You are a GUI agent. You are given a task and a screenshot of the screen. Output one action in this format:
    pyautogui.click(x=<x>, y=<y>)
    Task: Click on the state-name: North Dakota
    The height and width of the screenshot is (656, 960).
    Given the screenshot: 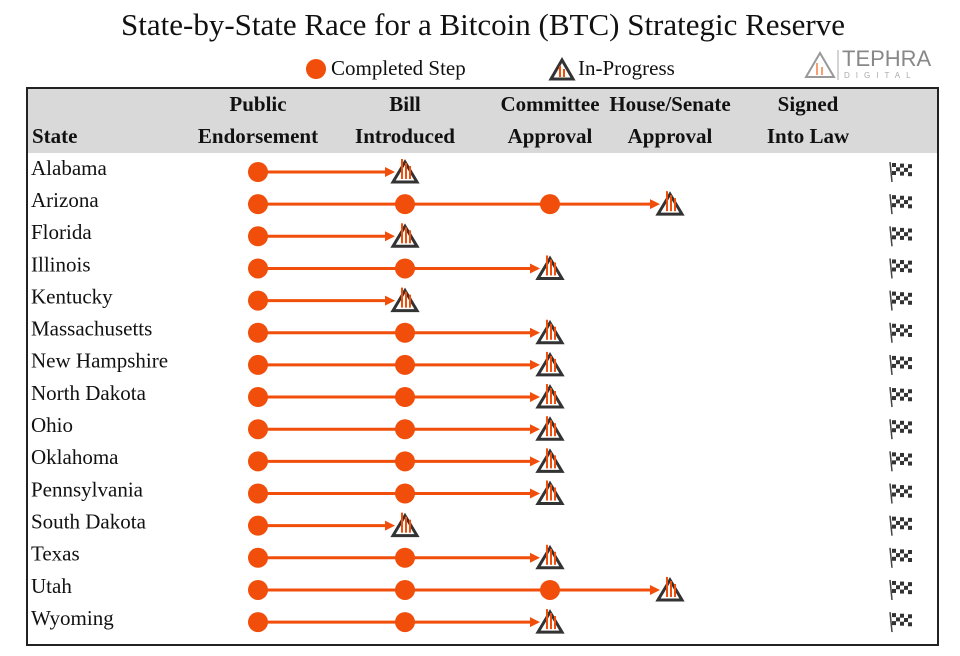 What is the action you would take?
    pyautogui.click(x=89, y=393)
    